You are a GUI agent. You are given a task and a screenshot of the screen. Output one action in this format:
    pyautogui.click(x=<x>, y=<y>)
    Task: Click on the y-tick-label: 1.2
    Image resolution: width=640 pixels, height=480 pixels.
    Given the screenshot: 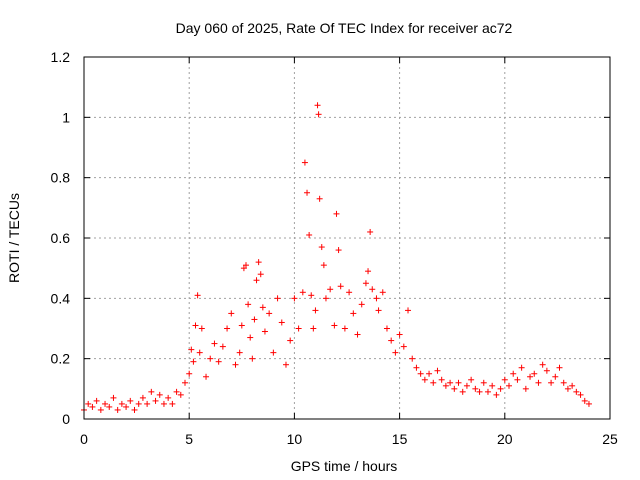 What is the action you would take?
    pyautogui.click(x=61, y=57)
    